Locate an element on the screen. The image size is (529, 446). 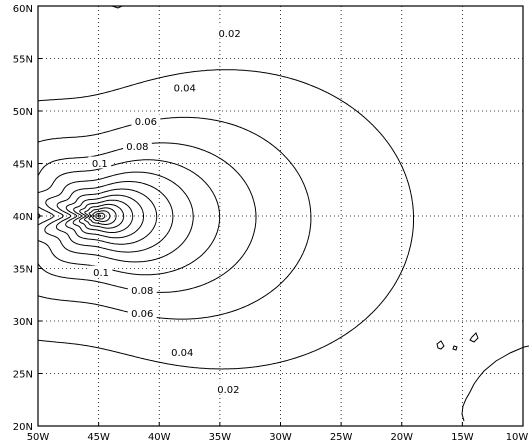
y-tick-label: 25N is located at coordinates (23, 375).